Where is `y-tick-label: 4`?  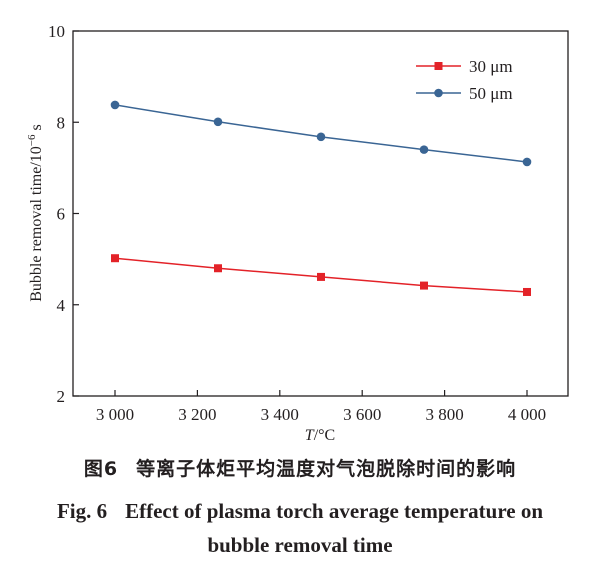
y-tick-label: 4 is located at coordinates (61, 305).